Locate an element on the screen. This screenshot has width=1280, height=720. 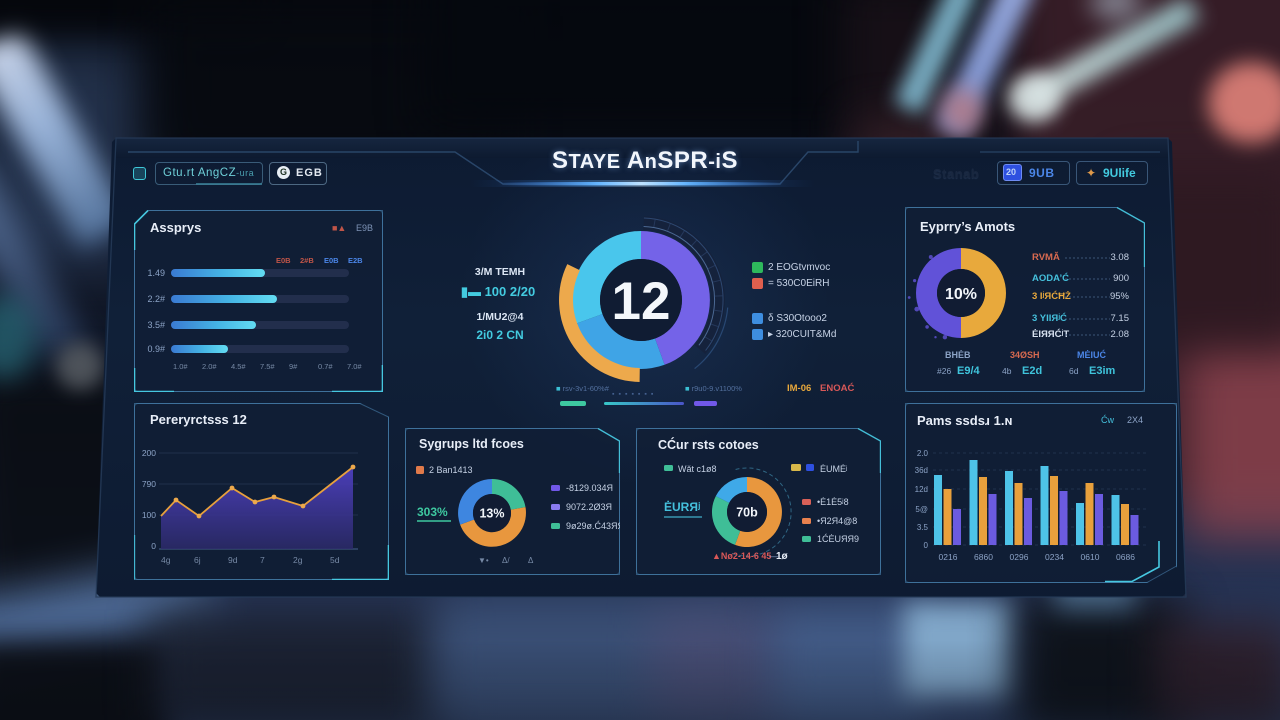
svg-text: Eyprry’s Amots is located at coordinates (967, 226).